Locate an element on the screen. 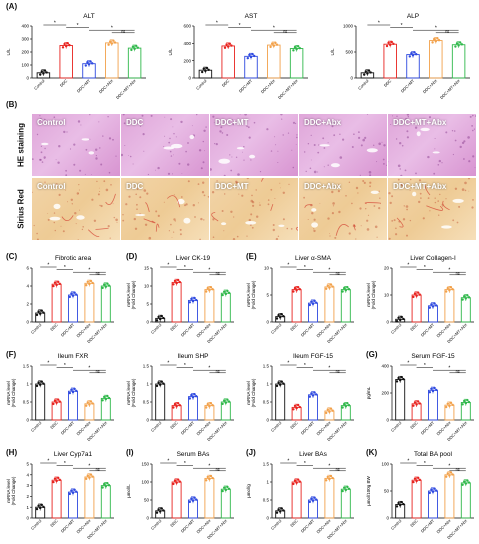 Image resolution: width=479 pixels, height=544 pixels. he-tile-control: Control is located at coordinates (76, 145).